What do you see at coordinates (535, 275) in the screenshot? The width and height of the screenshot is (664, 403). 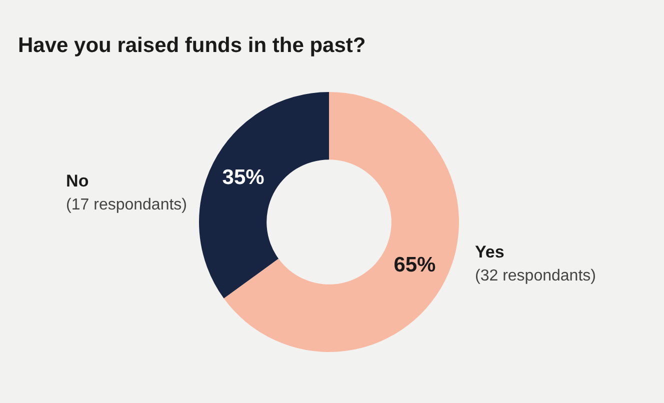 I see `text: (32 respondants)` at bounding box center [535, 275].